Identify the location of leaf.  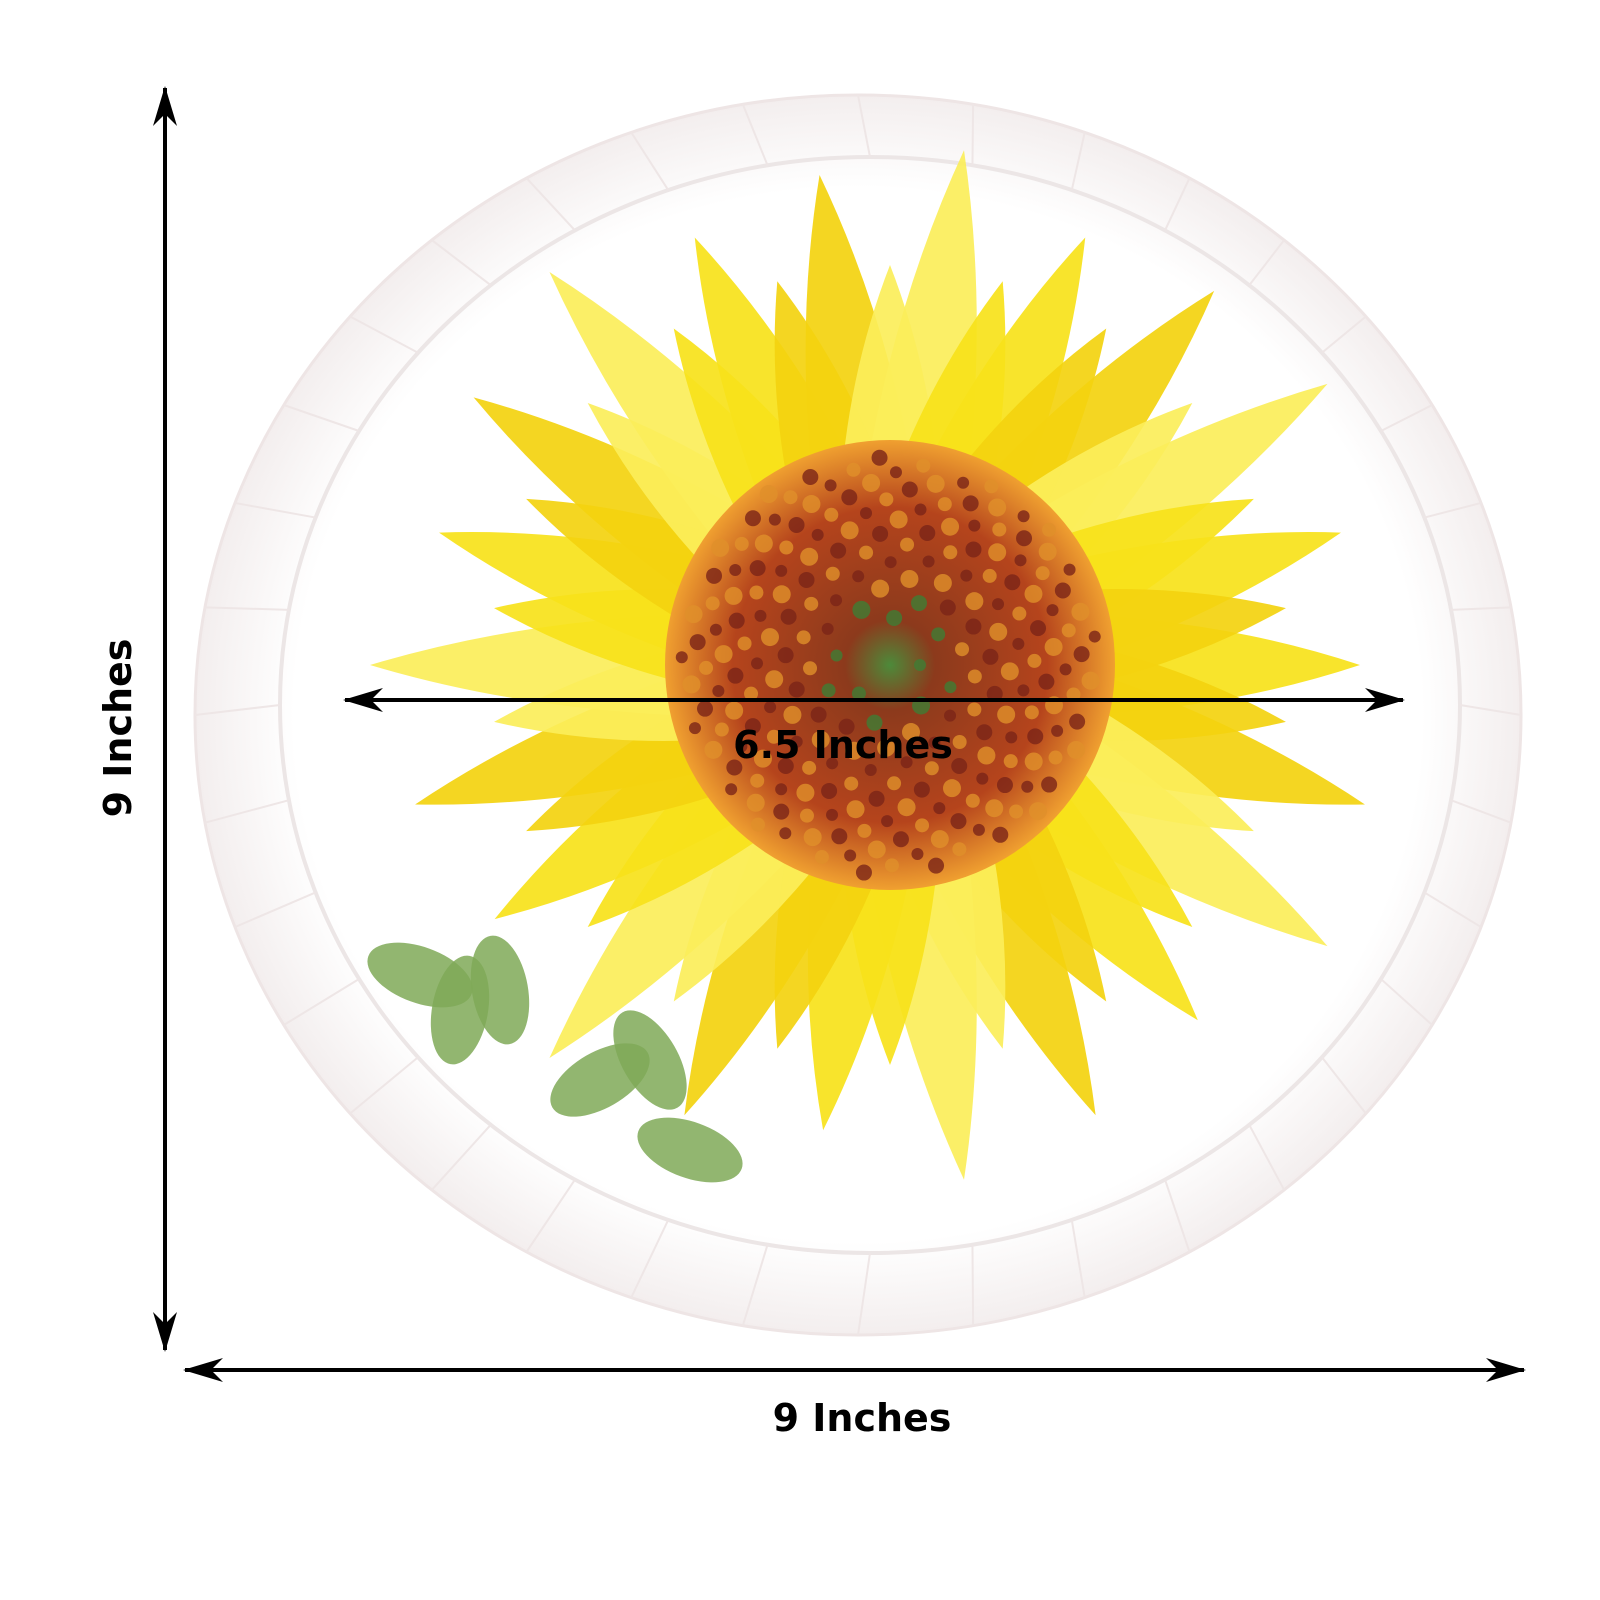
(690, 1150).